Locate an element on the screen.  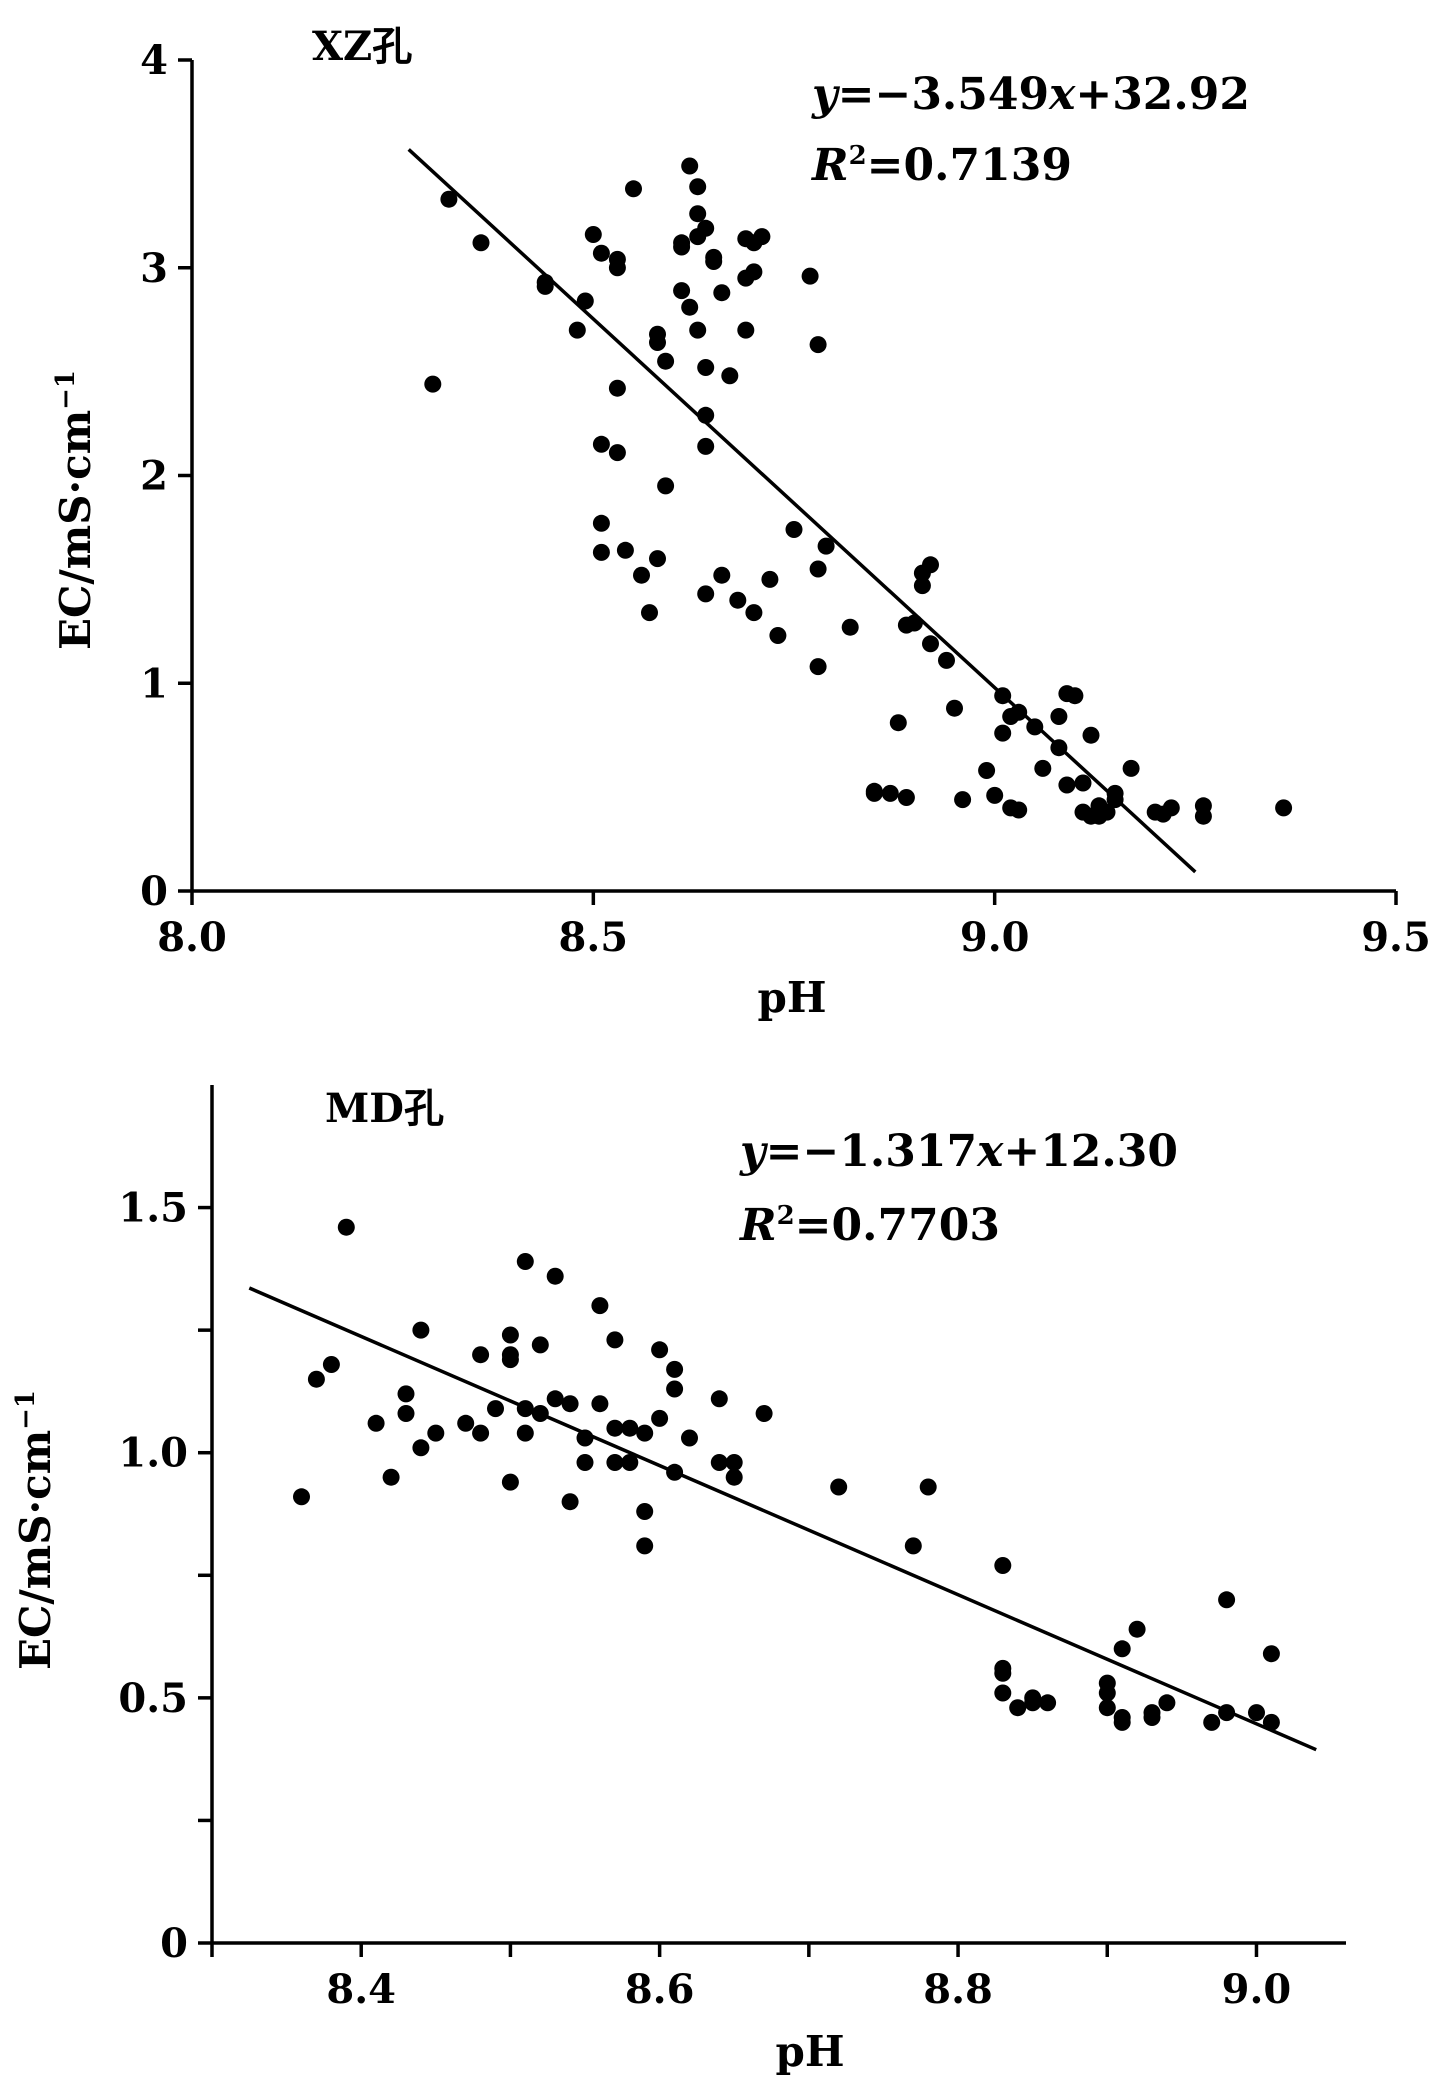
xz-r-var: R is located at coordinates (829, 165).